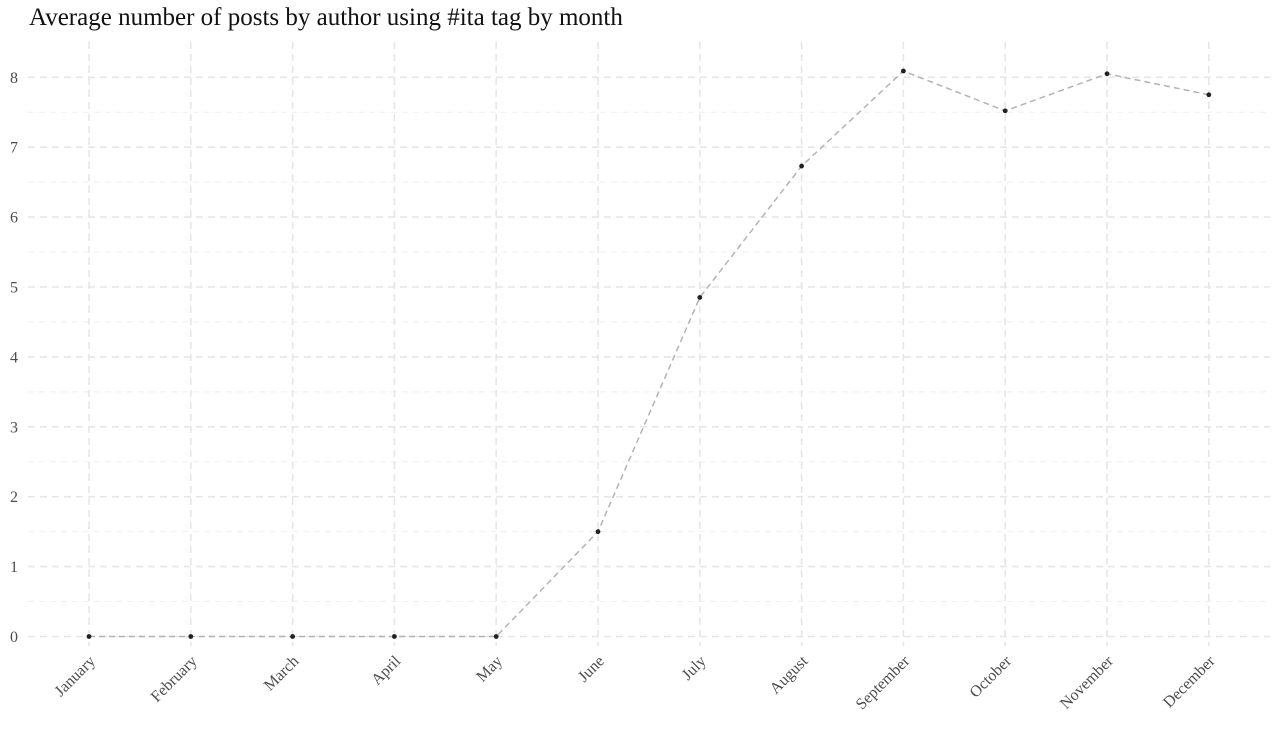 This screenshot has width=1280, height=752. What do you see at coordinates (14, 567) in the screenshot?
I see `y-tick-label: 1` at bounding box center [14, 567].